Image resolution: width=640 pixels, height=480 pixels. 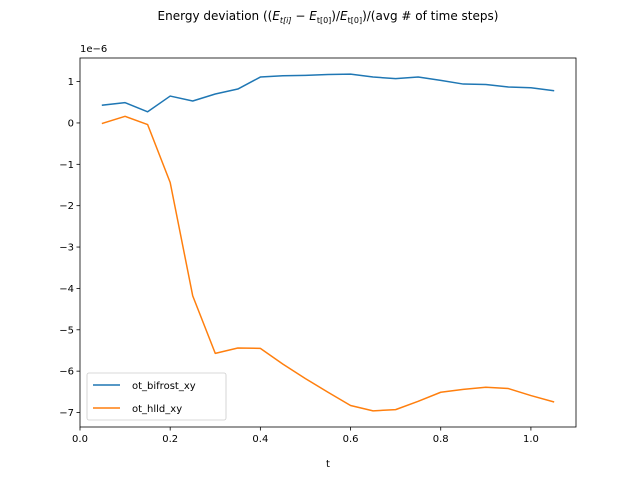 I want to click on series-line-ot-bifrost-xy, so click(x=328, y=93).